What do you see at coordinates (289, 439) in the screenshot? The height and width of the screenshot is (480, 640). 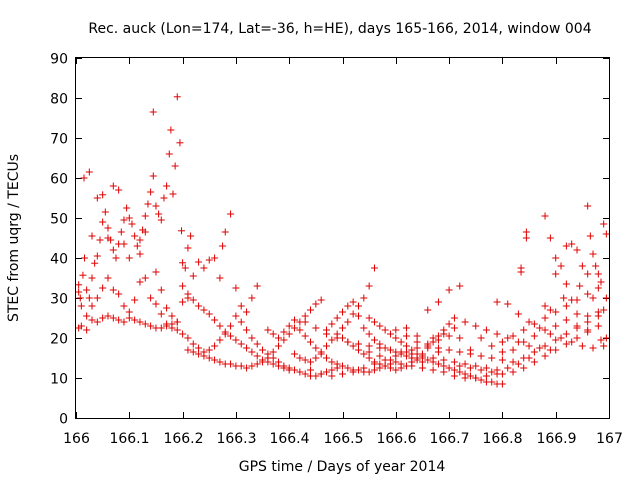 I see `x-tick-label: 166.4` at bounding box center [289, 439].